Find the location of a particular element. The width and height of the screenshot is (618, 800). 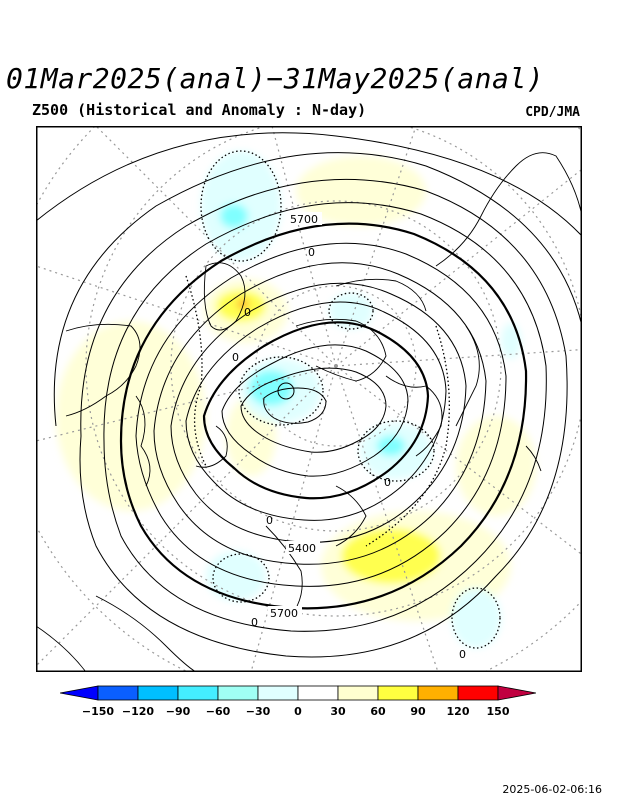

positive-anomaly-east is located at coordinates (496, 466).